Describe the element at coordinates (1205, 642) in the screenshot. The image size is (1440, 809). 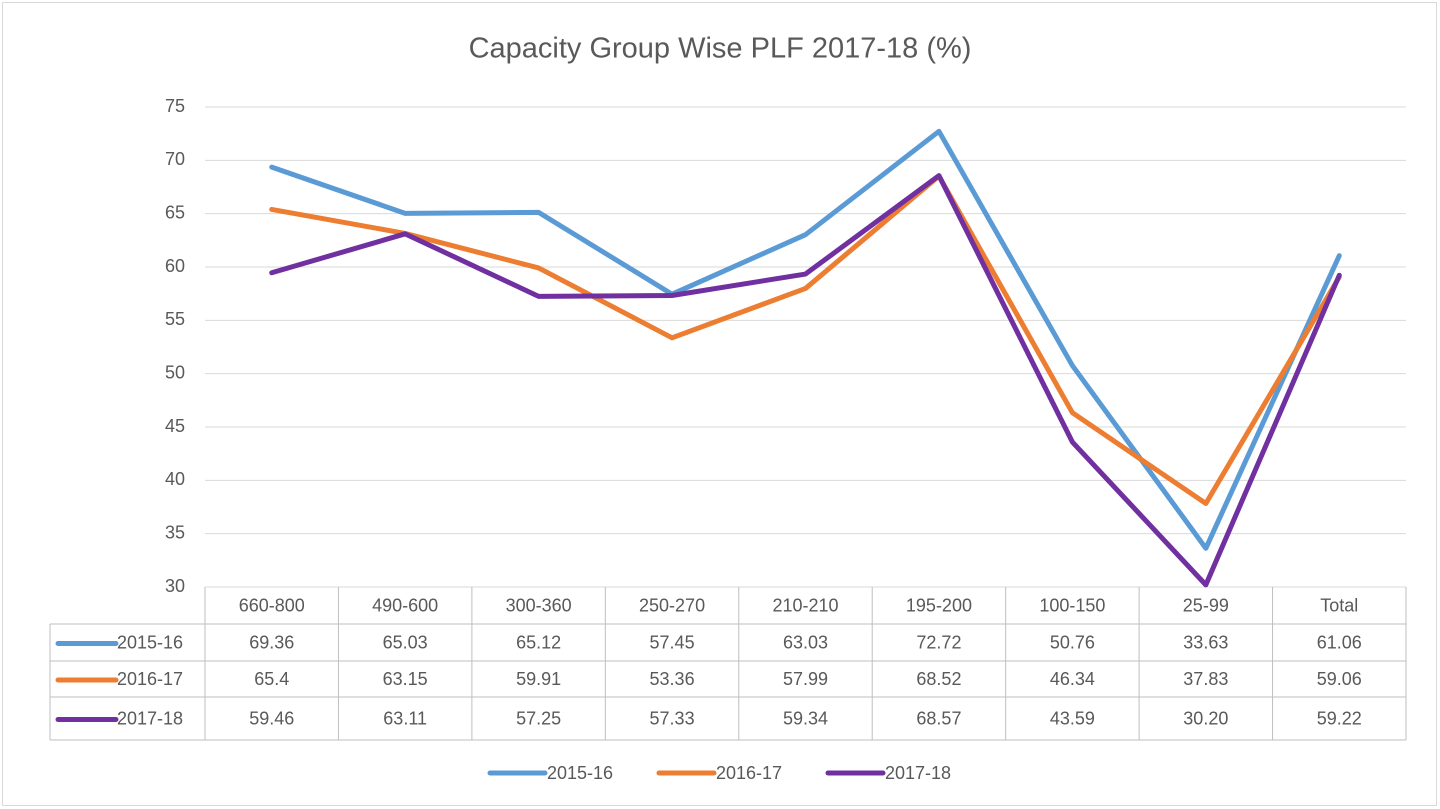
I see `table-cell: 33.63` at that location.